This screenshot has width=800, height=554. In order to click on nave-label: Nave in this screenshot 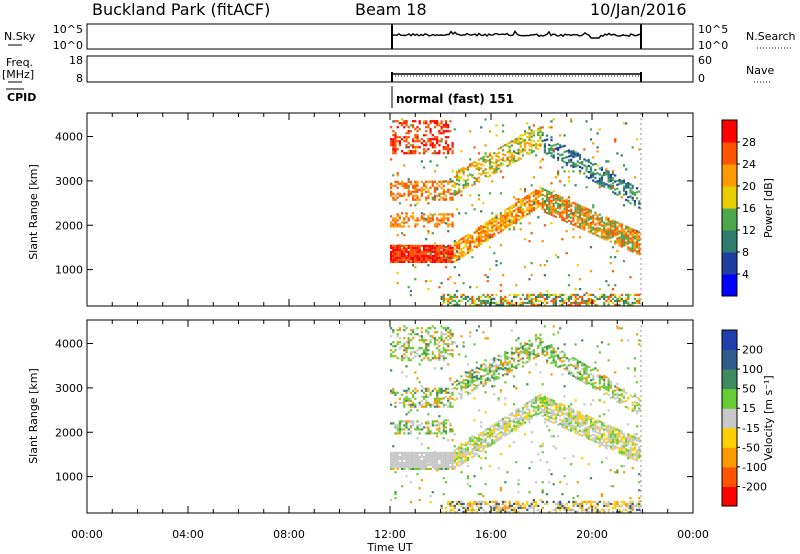, I will do `click(760, 70)`.